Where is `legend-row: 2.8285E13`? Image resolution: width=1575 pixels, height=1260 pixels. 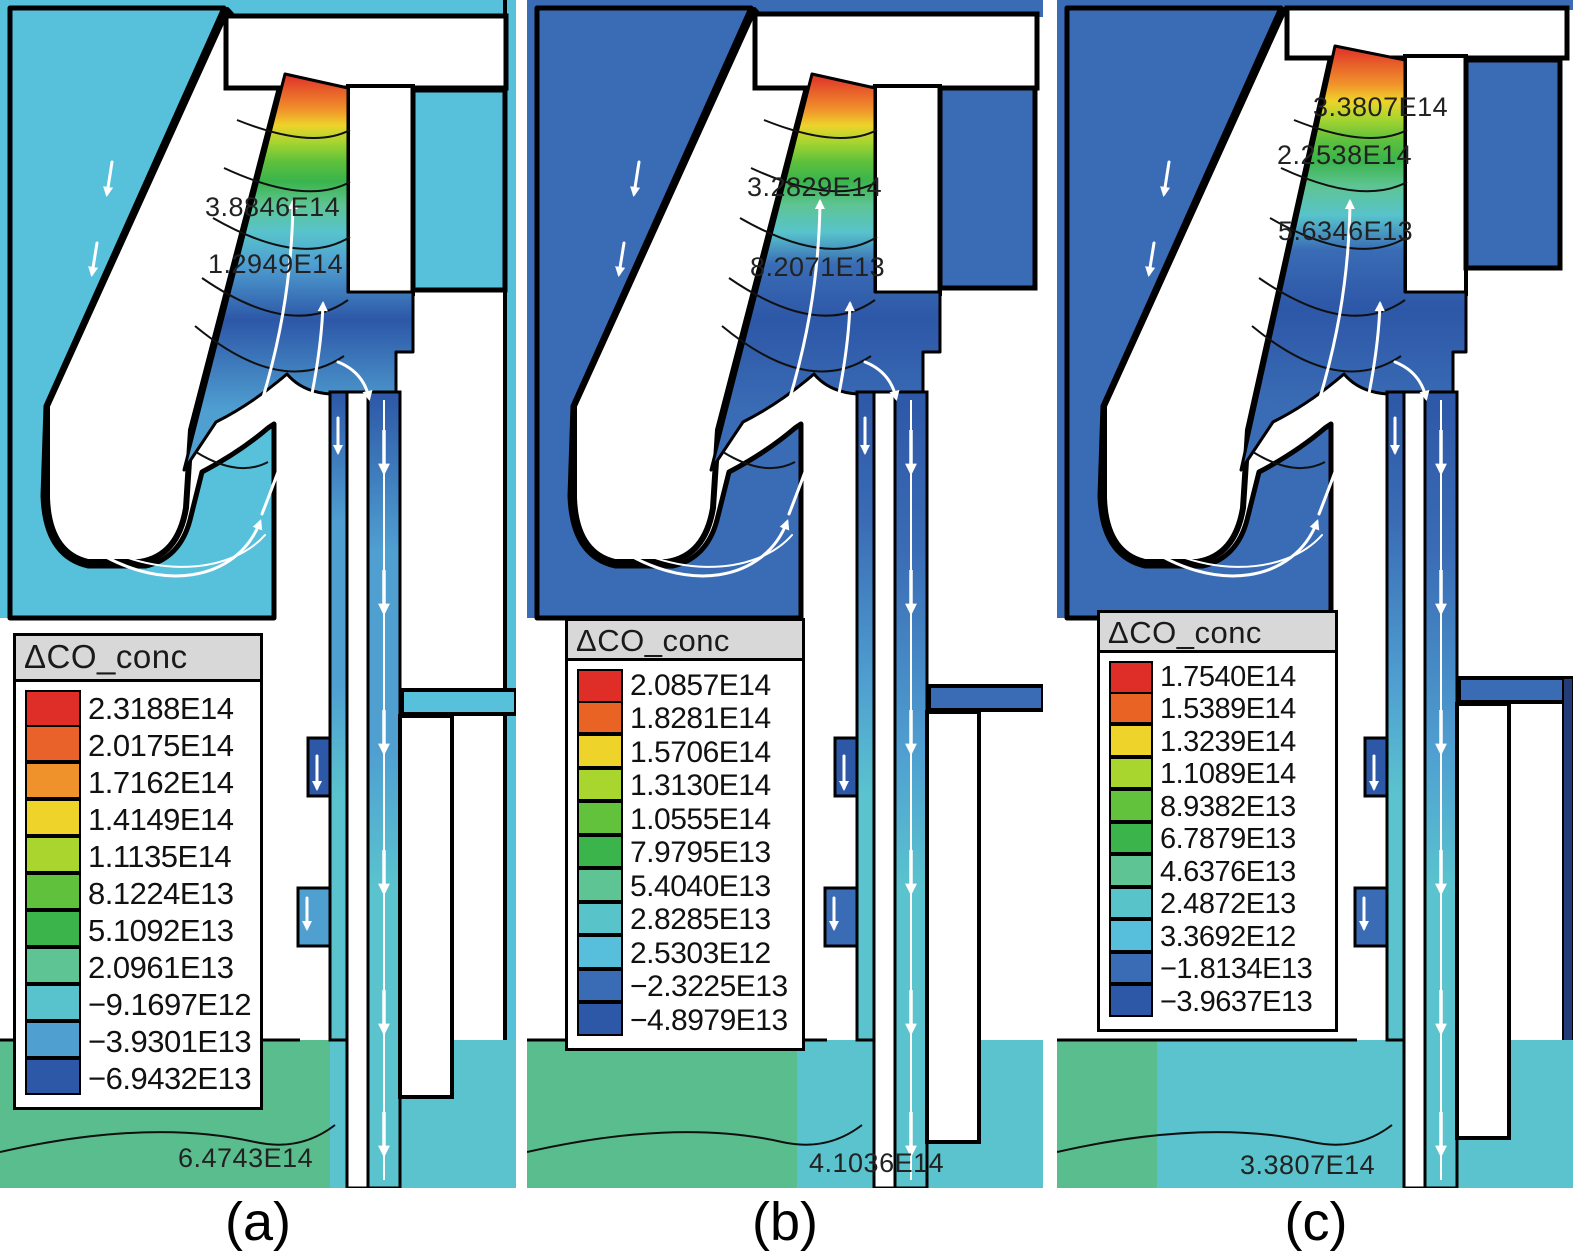 legend-row: 2.8285E13 is located at coordinates (686, 919).